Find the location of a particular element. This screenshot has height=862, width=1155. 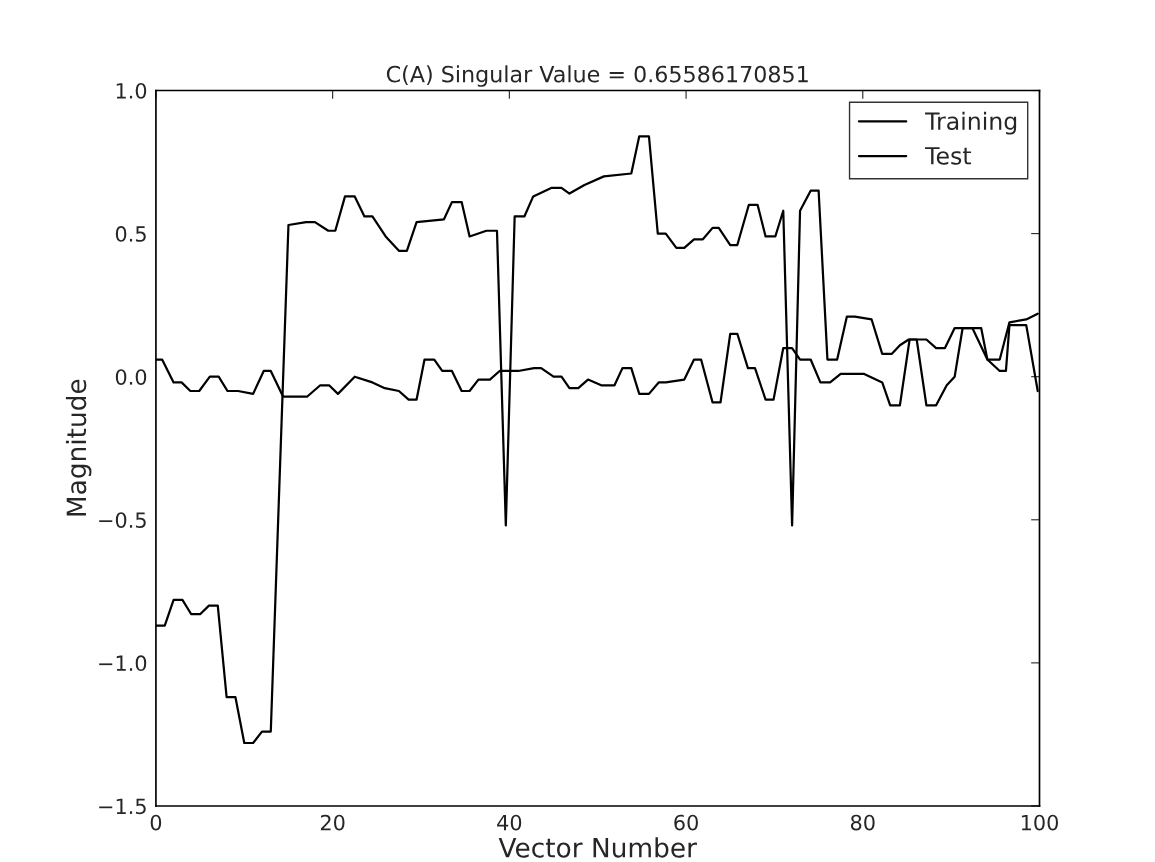

x-axis-title: Vector Number is located at coordinates (597, 847).